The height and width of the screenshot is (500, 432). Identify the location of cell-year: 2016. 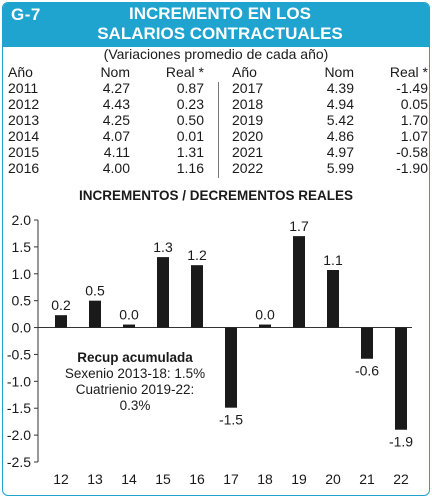
(24, 168).